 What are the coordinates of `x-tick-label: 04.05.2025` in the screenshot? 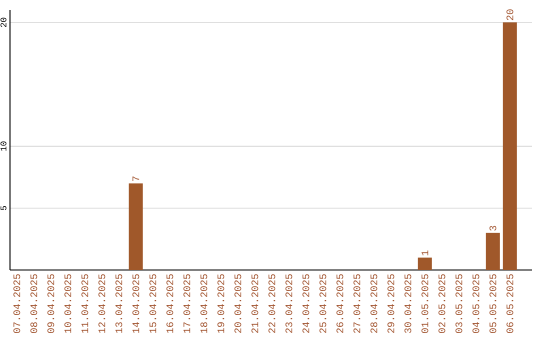 It's located at (476, 304).